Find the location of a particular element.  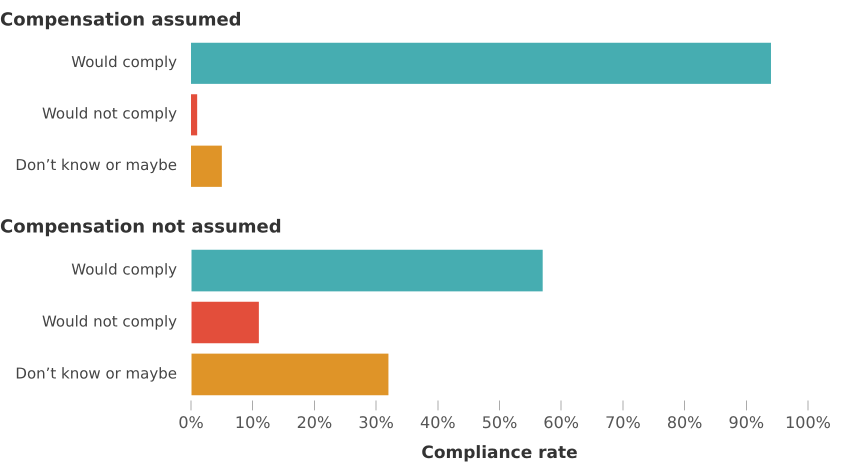

x-tick-label: 60% is located at coordinates (561, 422).